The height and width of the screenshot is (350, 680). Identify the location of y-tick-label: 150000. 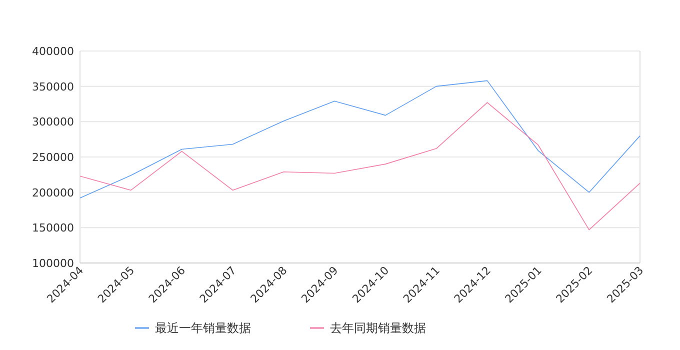
(53, 228).